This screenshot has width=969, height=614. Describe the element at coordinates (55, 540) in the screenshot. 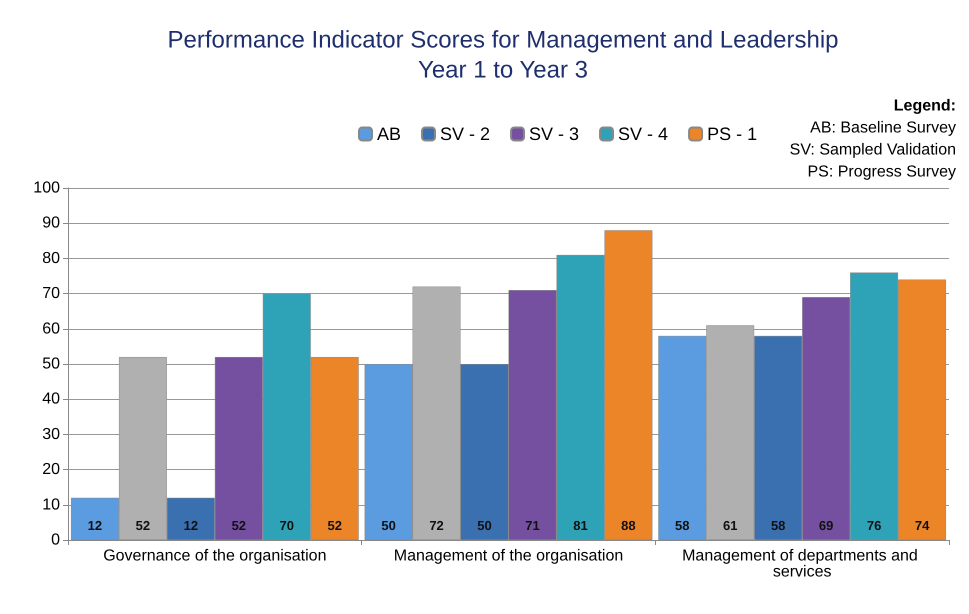

I see `y-tick-label: 0` at that location.